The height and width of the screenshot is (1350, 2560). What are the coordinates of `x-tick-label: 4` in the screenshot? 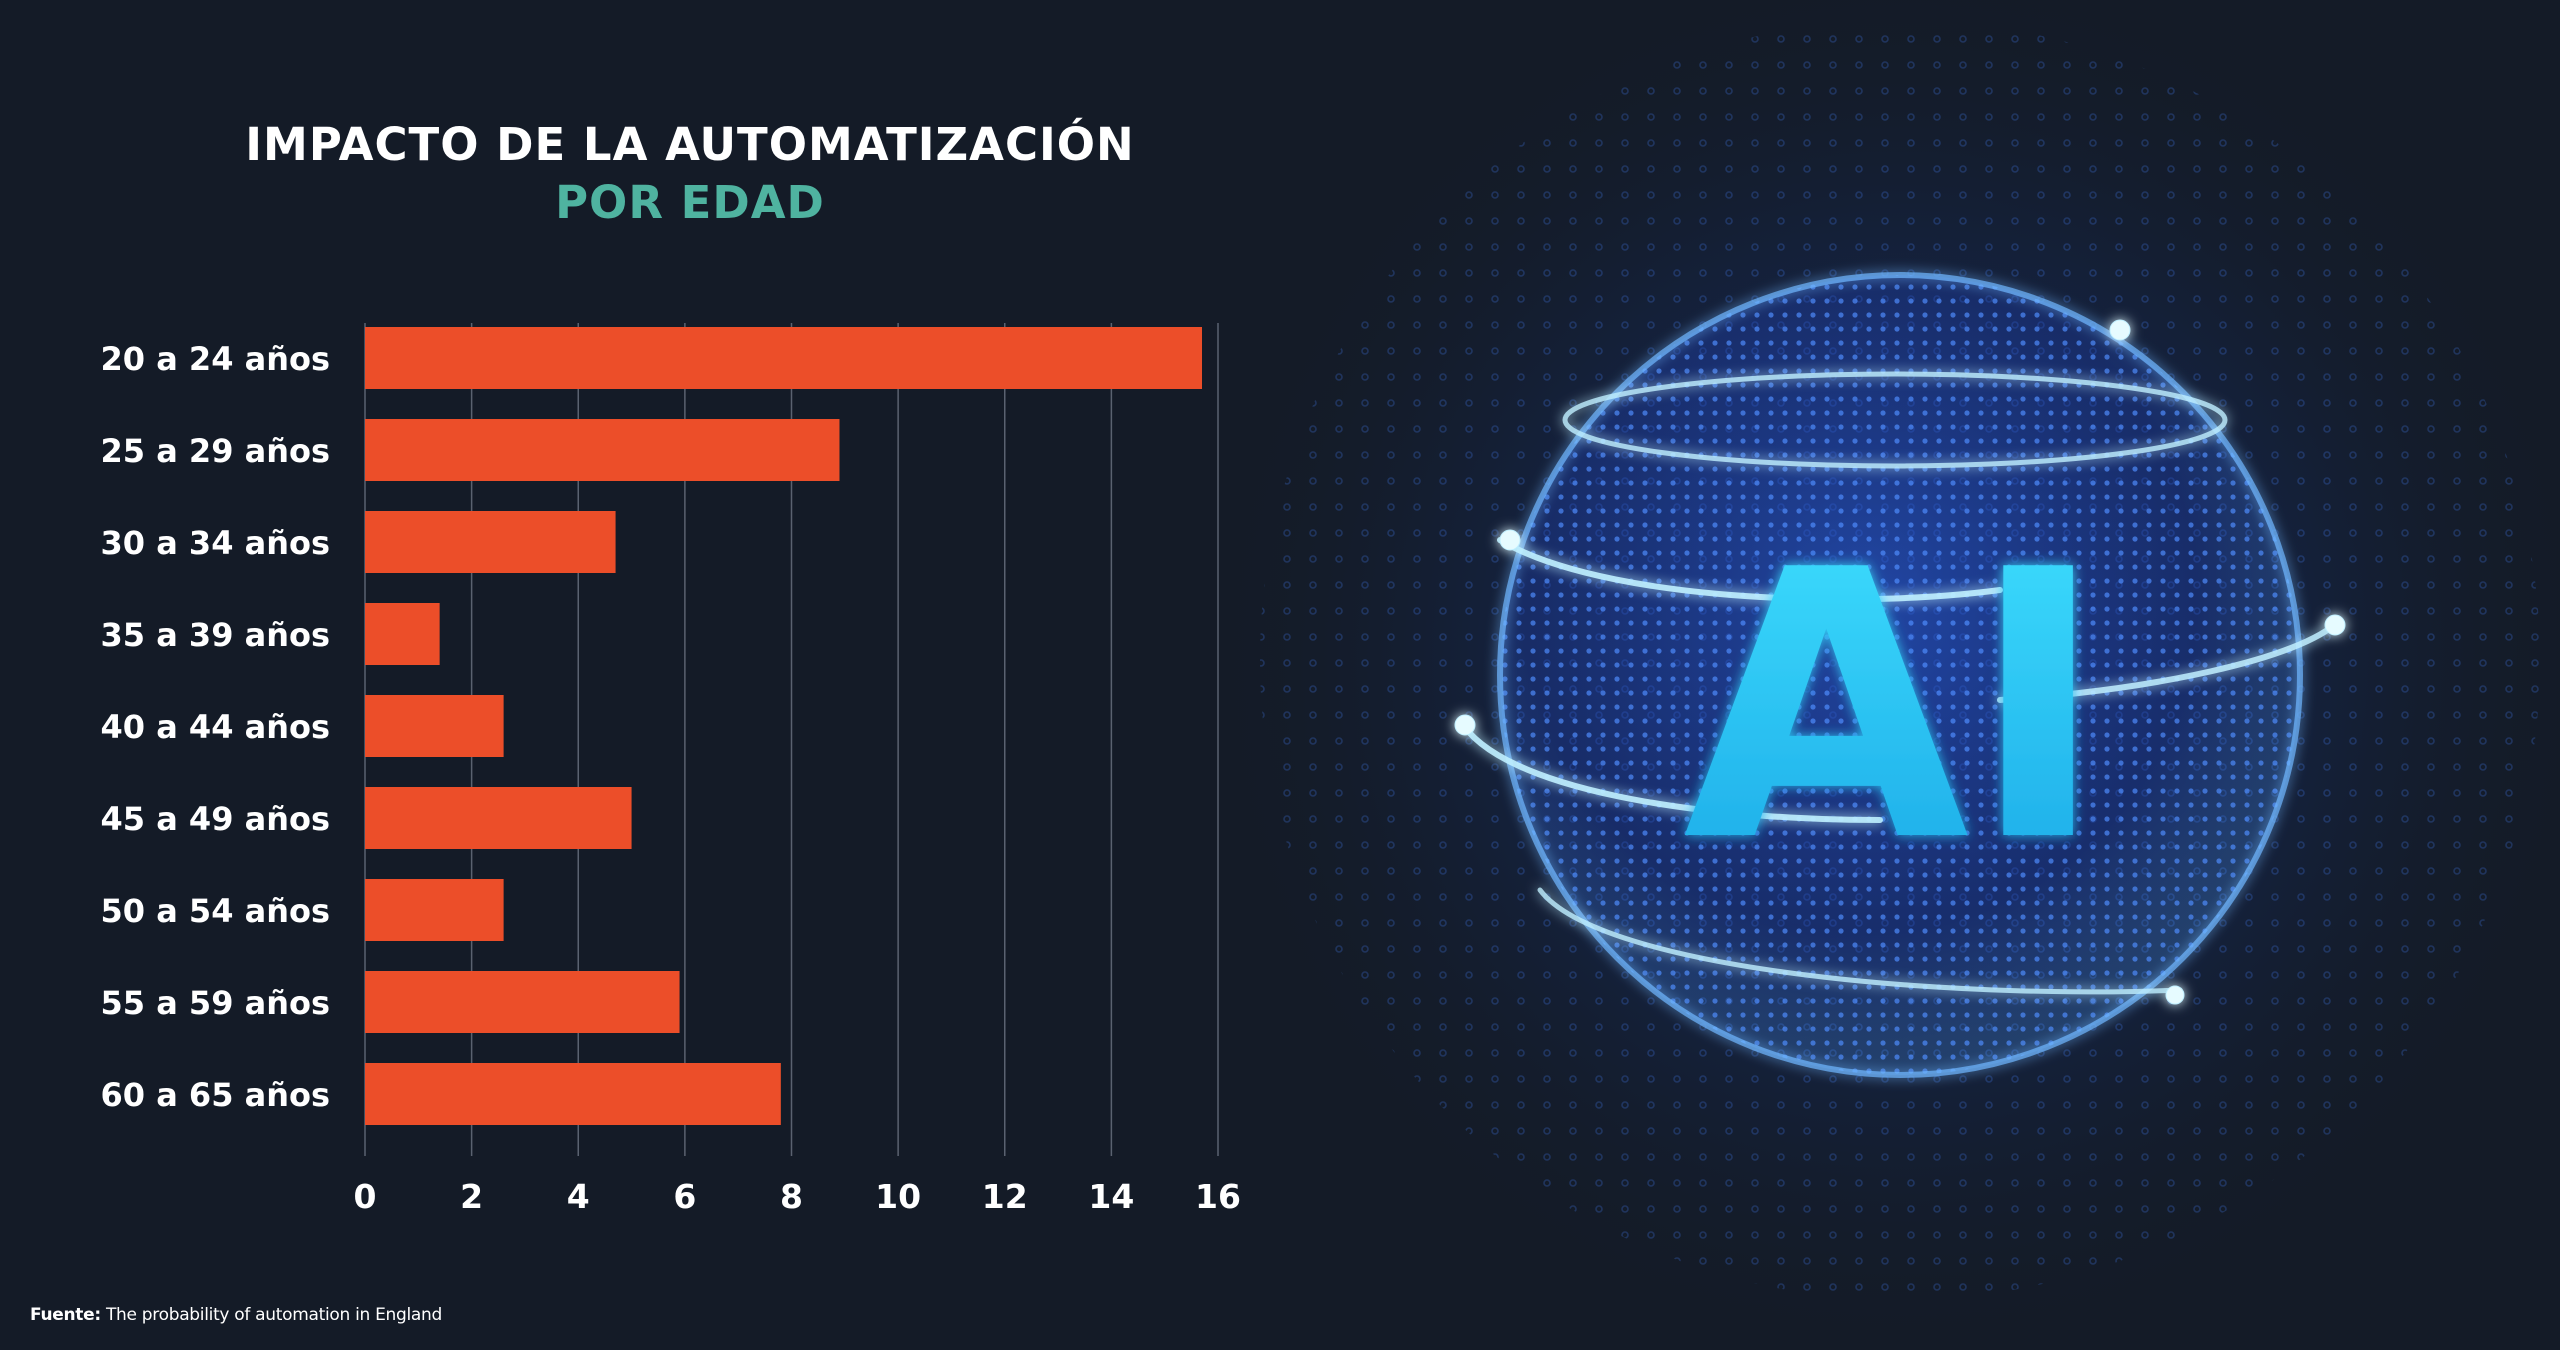 It's located at (578, 1196).